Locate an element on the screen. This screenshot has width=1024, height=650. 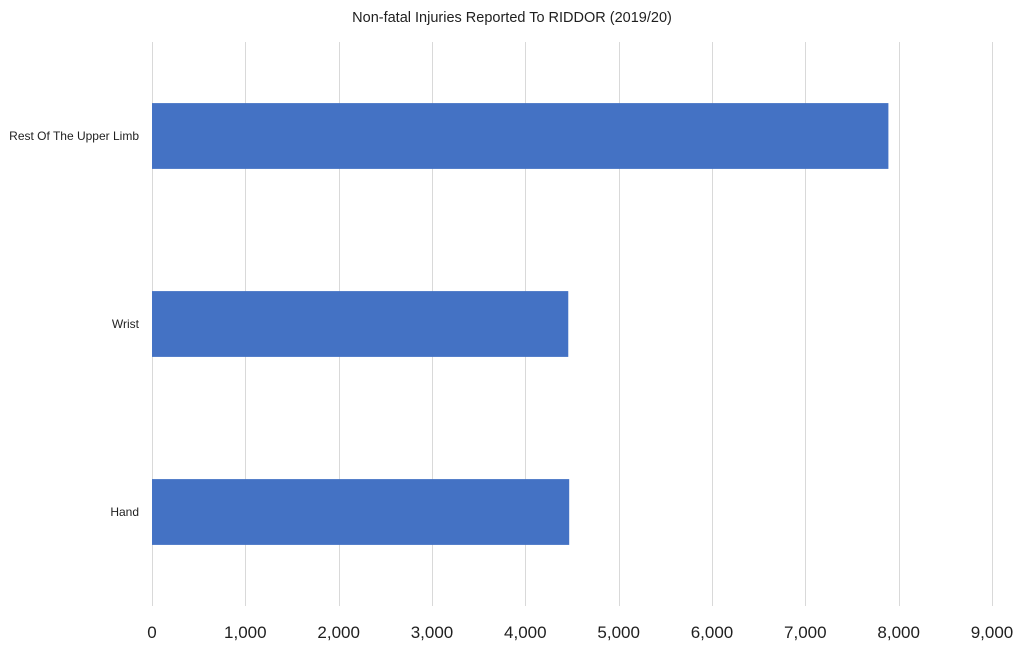
category-label: Wrist is located at coordinates (126, 324).